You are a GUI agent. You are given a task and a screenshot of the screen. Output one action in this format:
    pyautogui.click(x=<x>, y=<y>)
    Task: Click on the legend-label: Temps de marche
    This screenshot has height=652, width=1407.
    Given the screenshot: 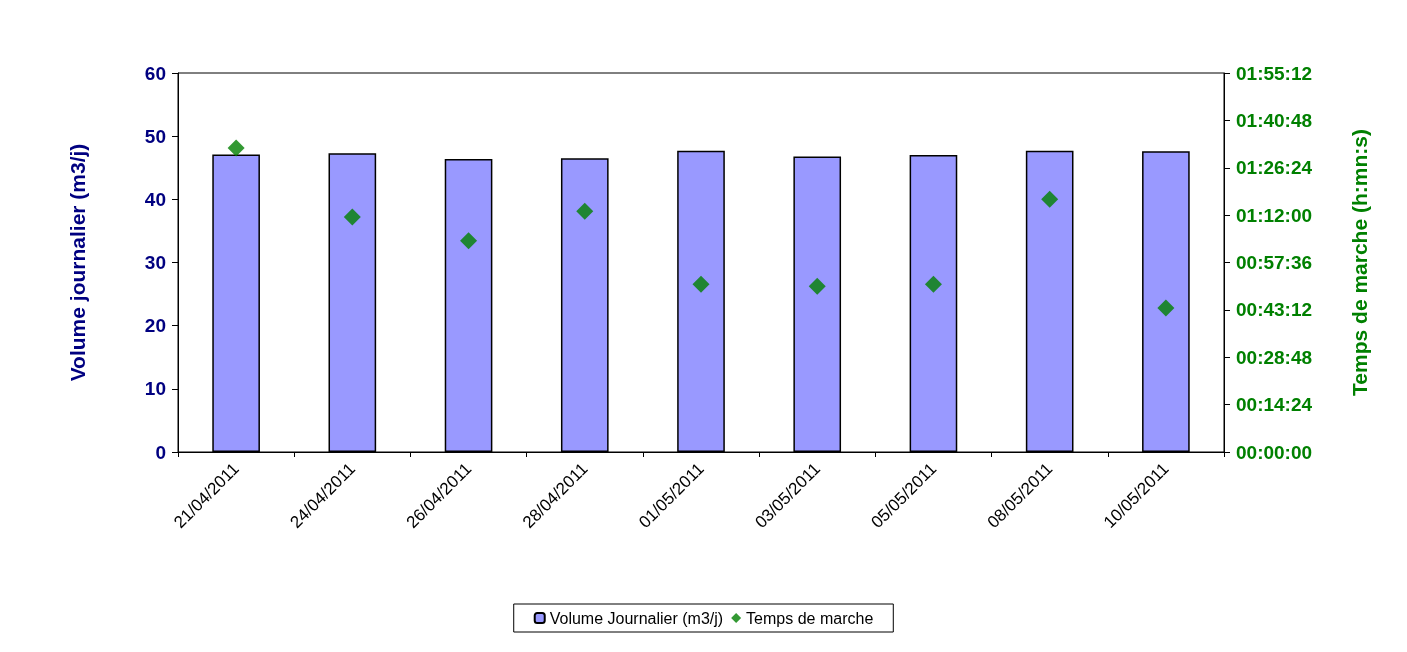 What is the action you would take?
    pyautogui.click(x=810, y=618)
    